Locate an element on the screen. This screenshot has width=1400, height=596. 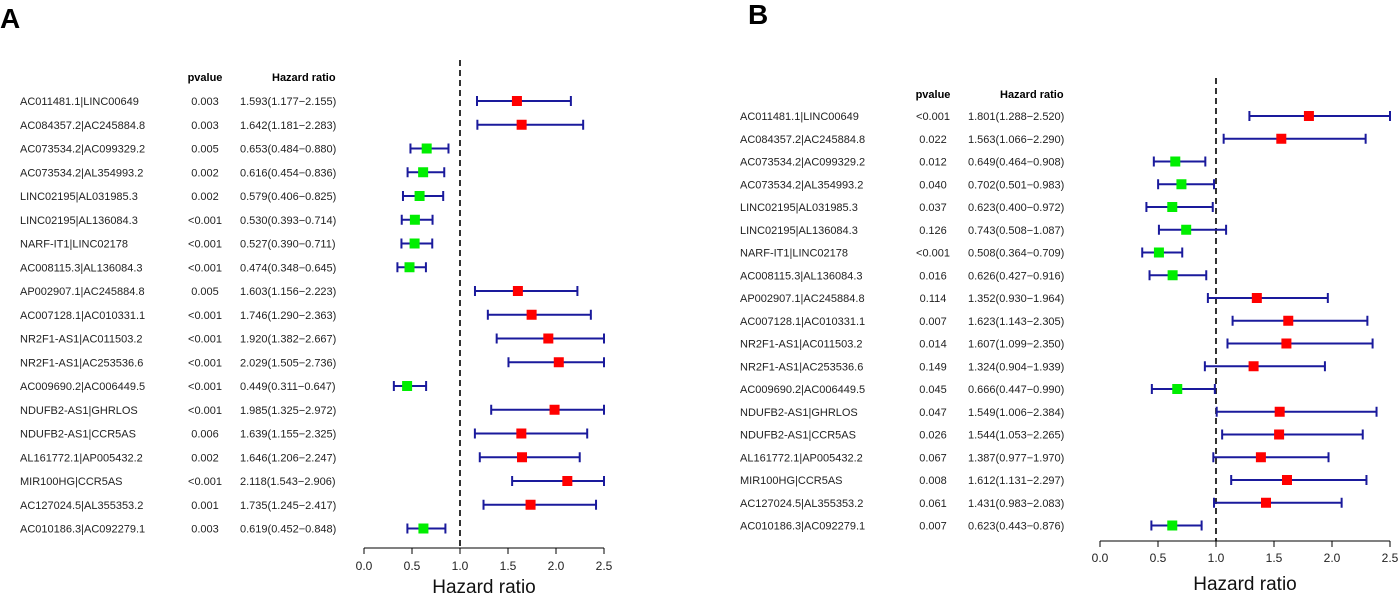
hazard-ratio-text: 1.544(1.053−2.265) is located at coordinates (1016, 436).